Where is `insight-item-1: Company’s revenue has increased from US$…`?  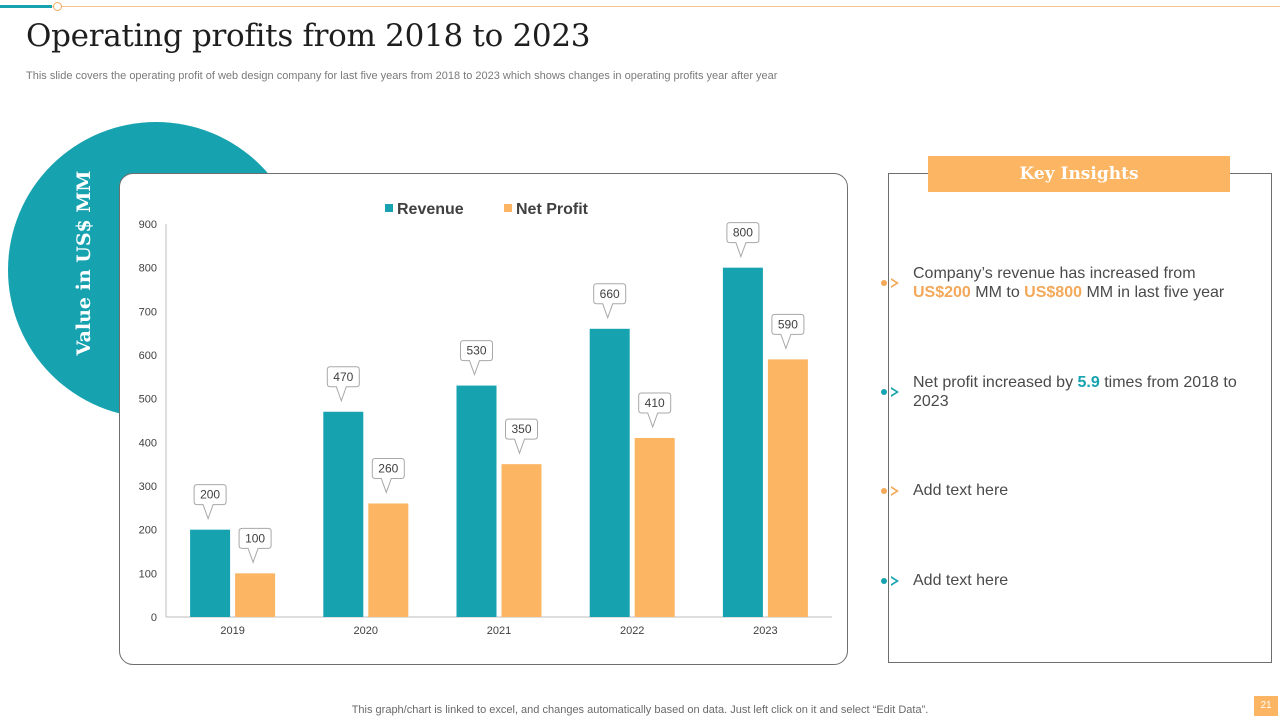
insight-item-1: Company’s revenue has increased from US$… is located at coordinates (1083, 283).